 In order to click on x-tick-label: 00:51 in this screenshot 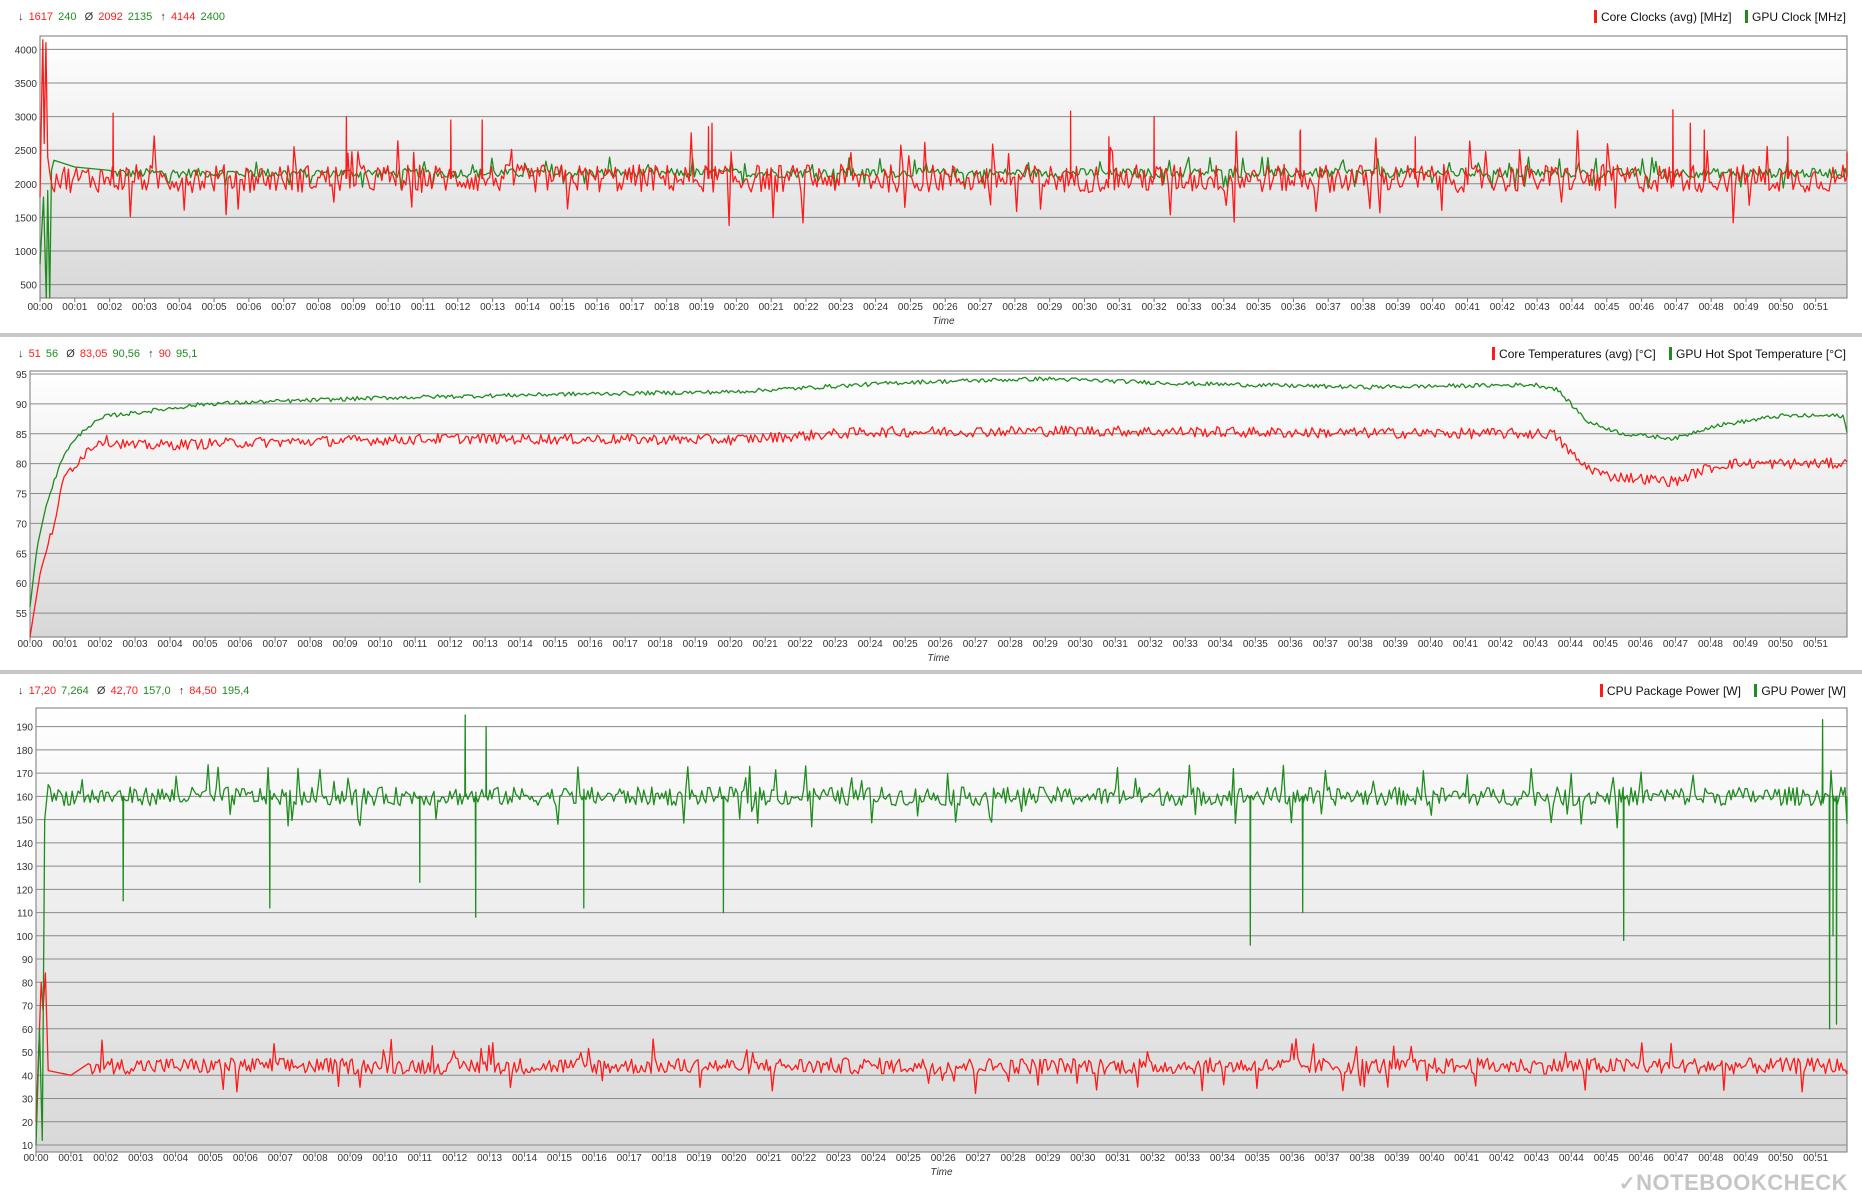, I will do `click(1815, 307)`.